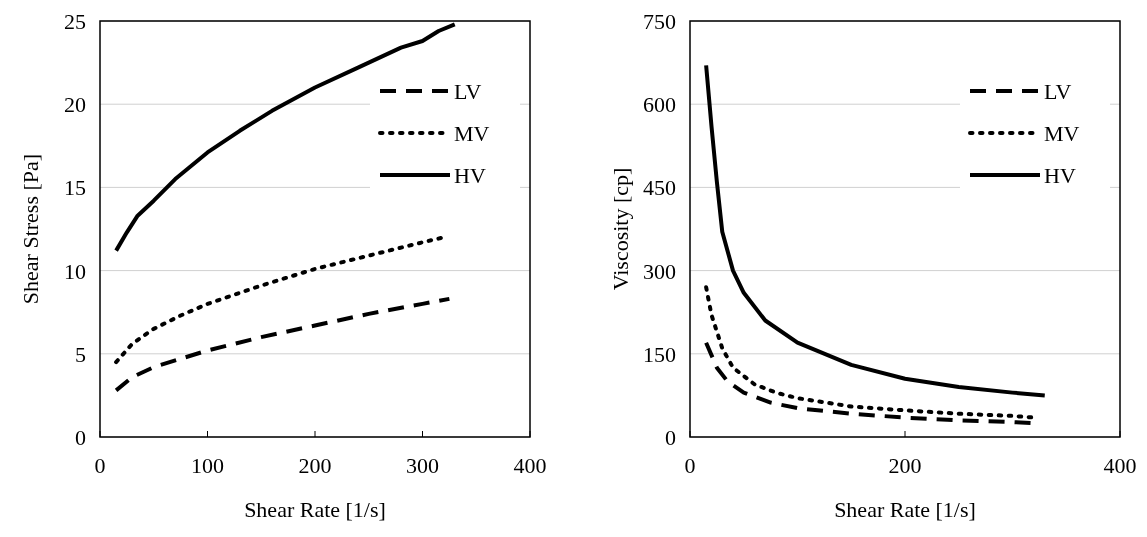 The width and height of the screenshot is (1147, 537). I want to click on x-tick-label: 100, so click(207, 465).